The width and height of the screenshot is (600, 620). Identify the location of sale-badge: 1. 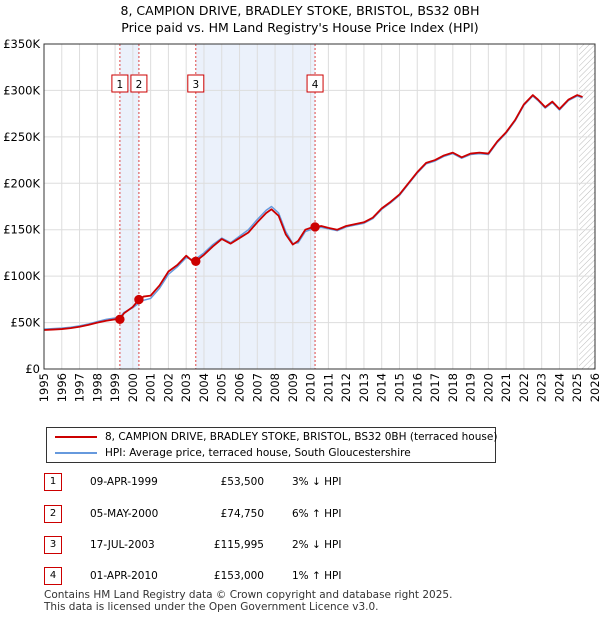
(53, 482).